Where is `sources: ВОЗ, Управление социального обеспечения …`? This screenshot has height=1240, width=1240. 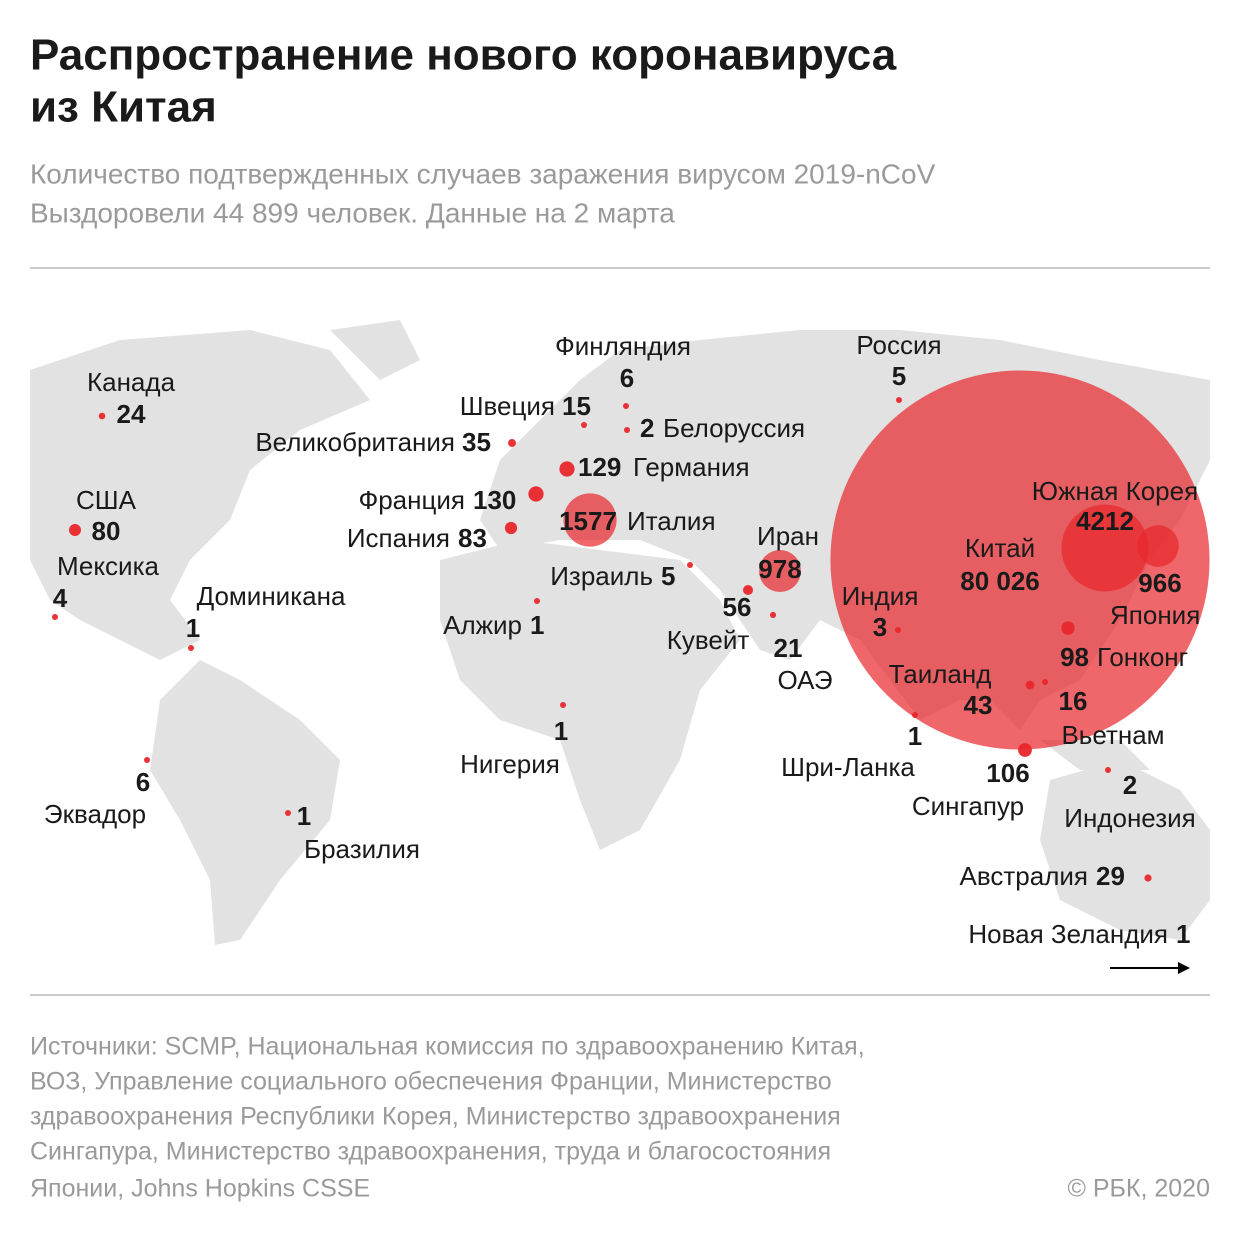
sources: ВОЗ, Управление социального обеспечения … is located at coordinates (431, 1082).